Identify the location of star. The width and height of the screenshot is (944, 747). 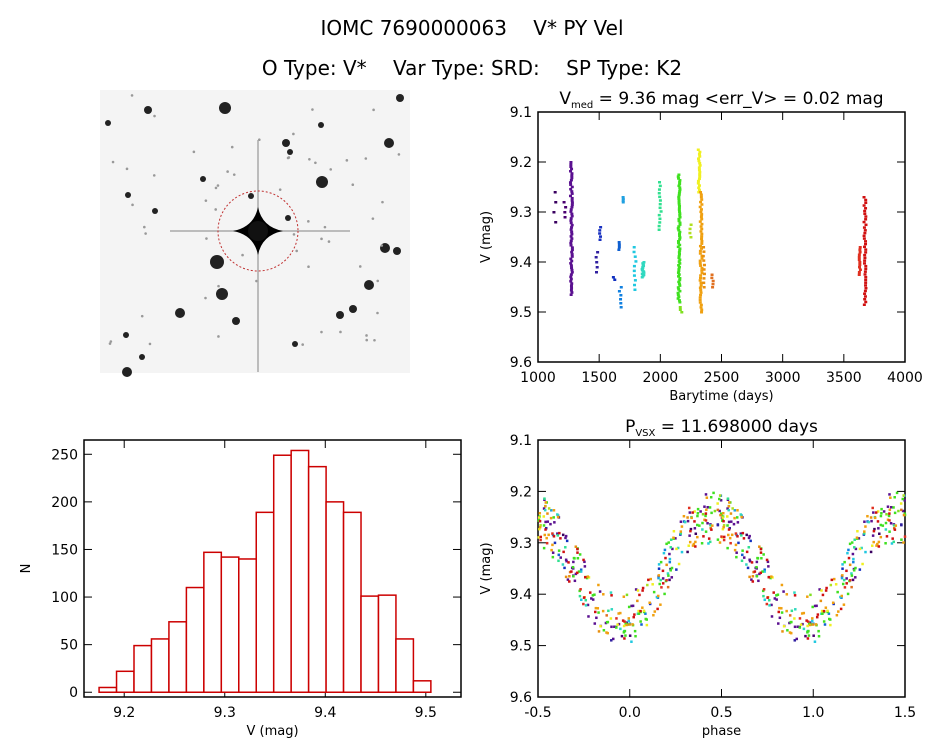
(389, 143).